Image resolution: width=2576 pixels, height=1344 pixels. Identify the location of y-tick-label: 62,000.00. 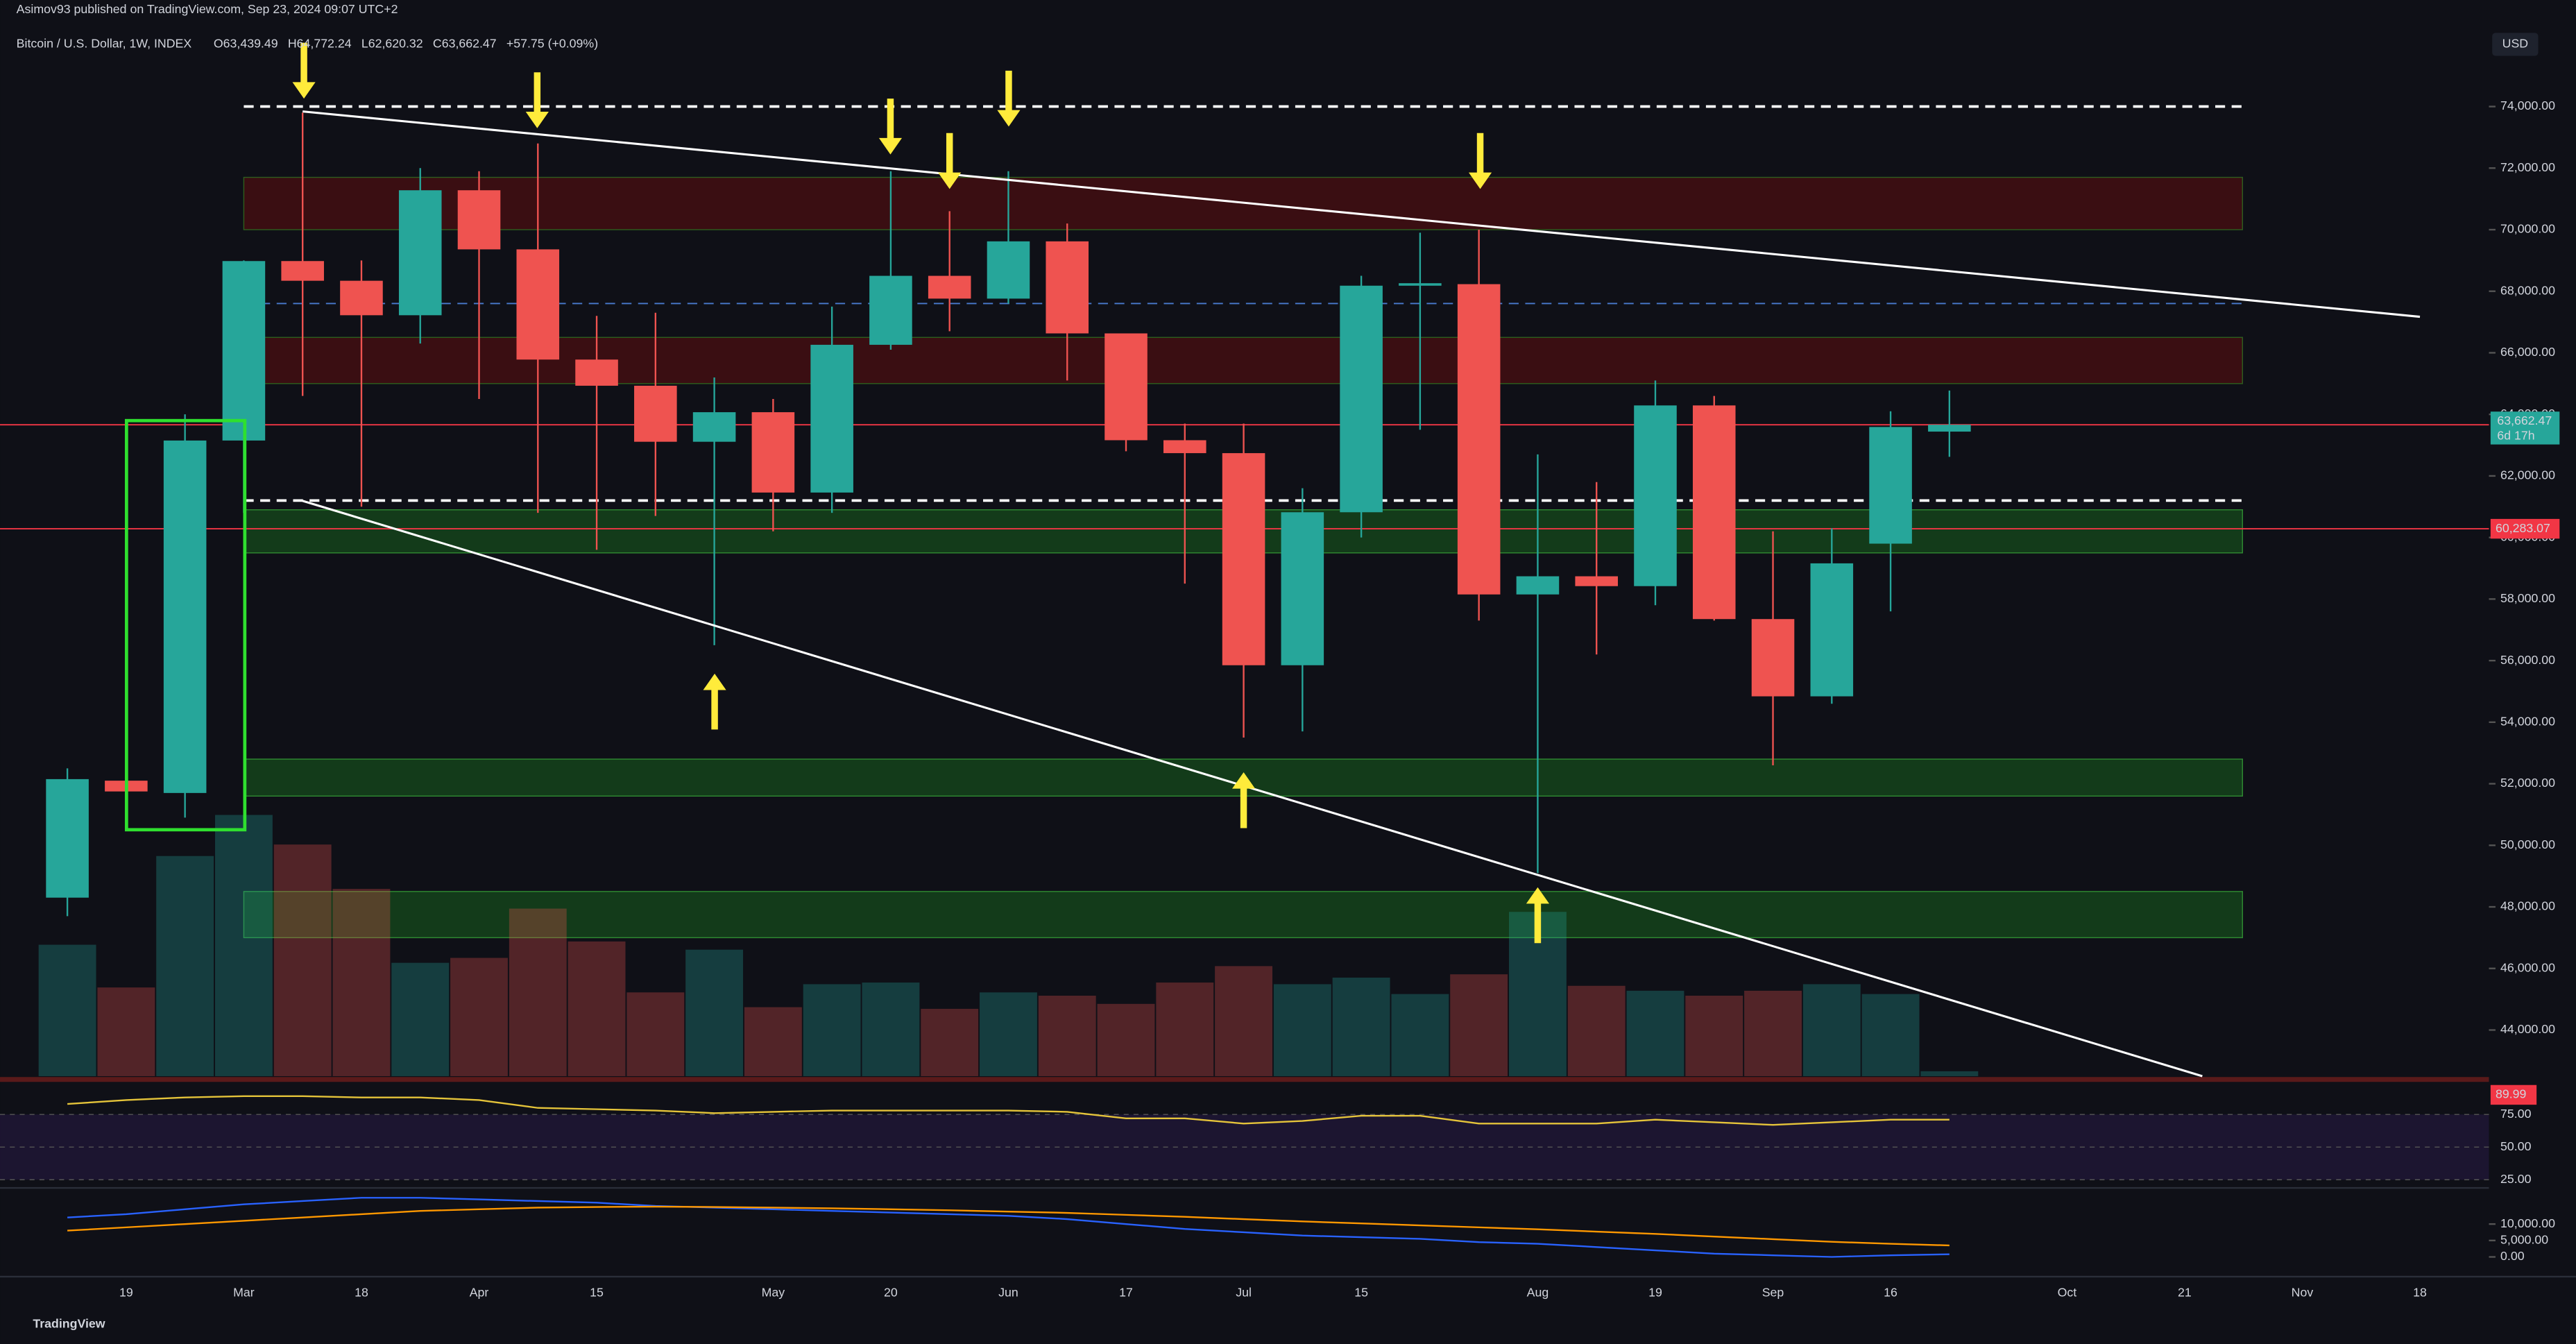
(2527, 475).